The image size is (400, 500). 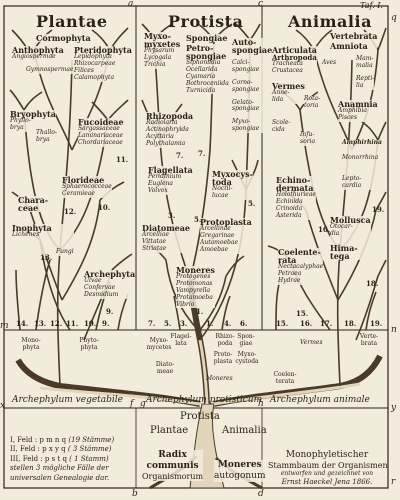 I want to click on corner-letter-m: m, so click(x=4, y=326).